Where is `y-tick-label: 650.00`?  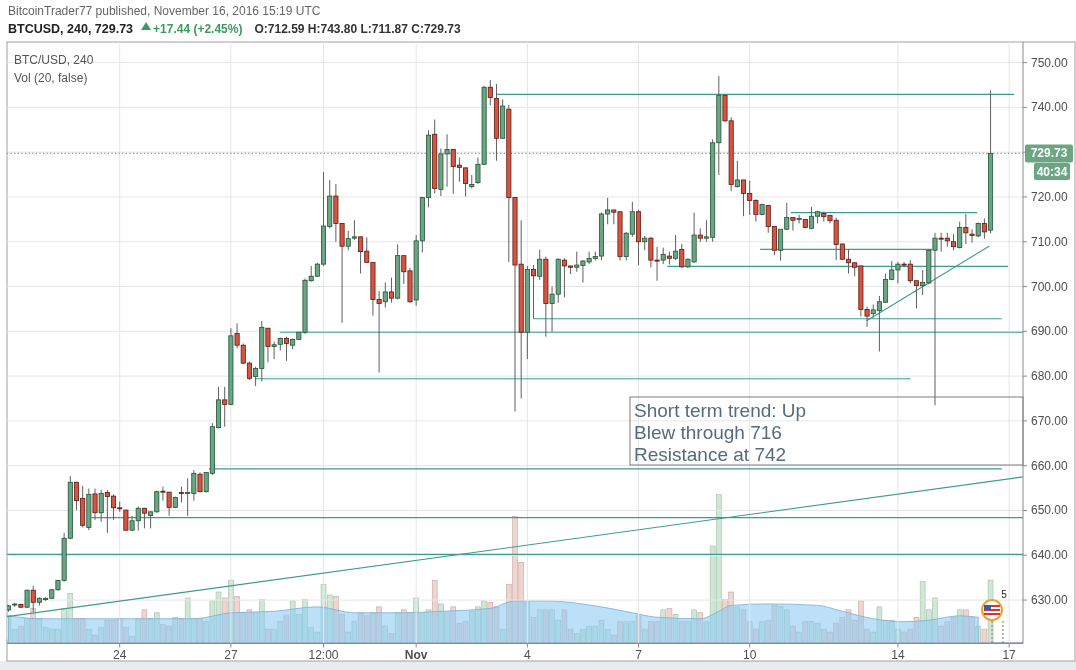
y-tick-label: 650.00 is located at coordinates (1050, 510).